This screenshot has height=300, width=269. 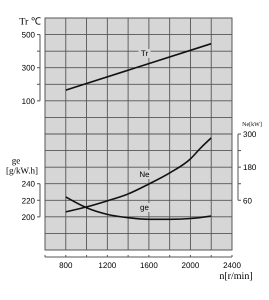 I want to click on y-axis-title: Tr ℃, so click(x=30, y=22).